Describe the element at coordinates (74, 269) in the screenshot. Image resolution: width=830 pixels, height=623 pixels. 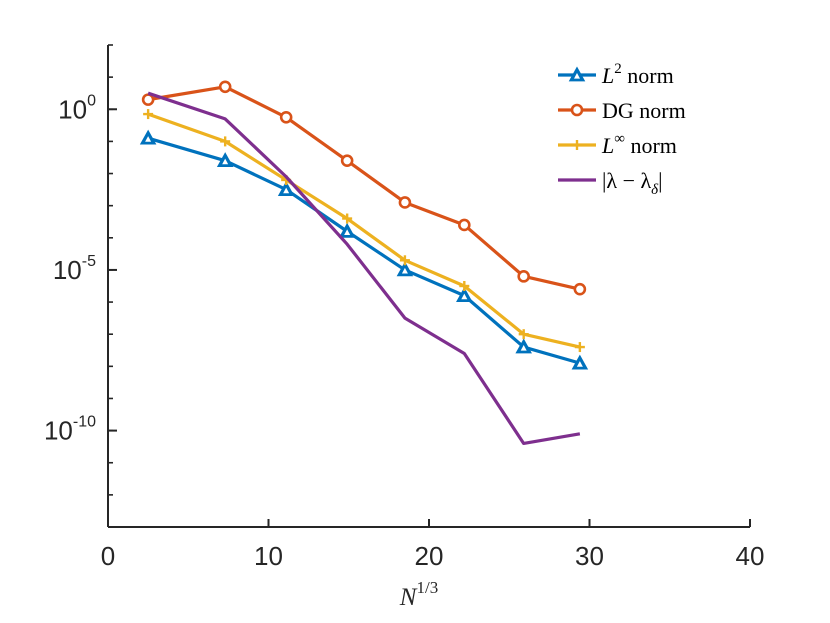
I see `y-tick-label: 10⁻⁵` at that location.